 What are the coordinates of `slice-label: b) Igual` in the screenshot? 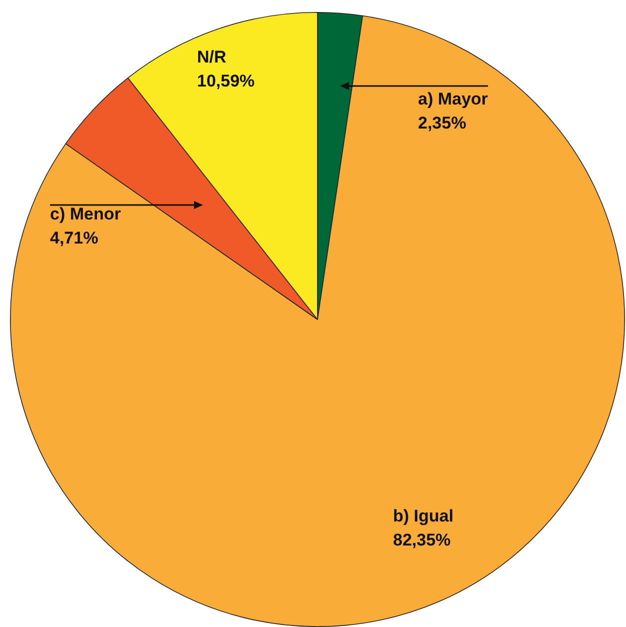 It's located at (423, 516).